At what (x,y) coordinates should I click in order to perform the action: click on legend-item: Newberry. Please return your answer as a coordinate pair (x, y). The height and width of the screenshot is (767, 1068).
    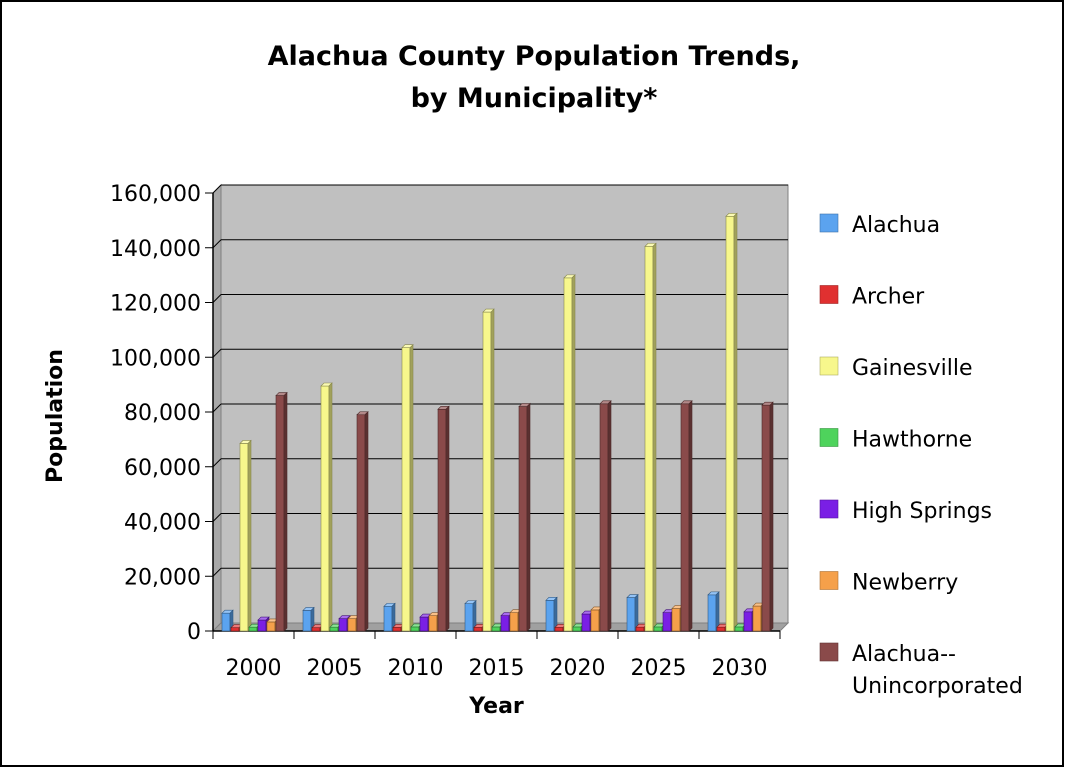
    Looking at the image, I should click on (888, 583).